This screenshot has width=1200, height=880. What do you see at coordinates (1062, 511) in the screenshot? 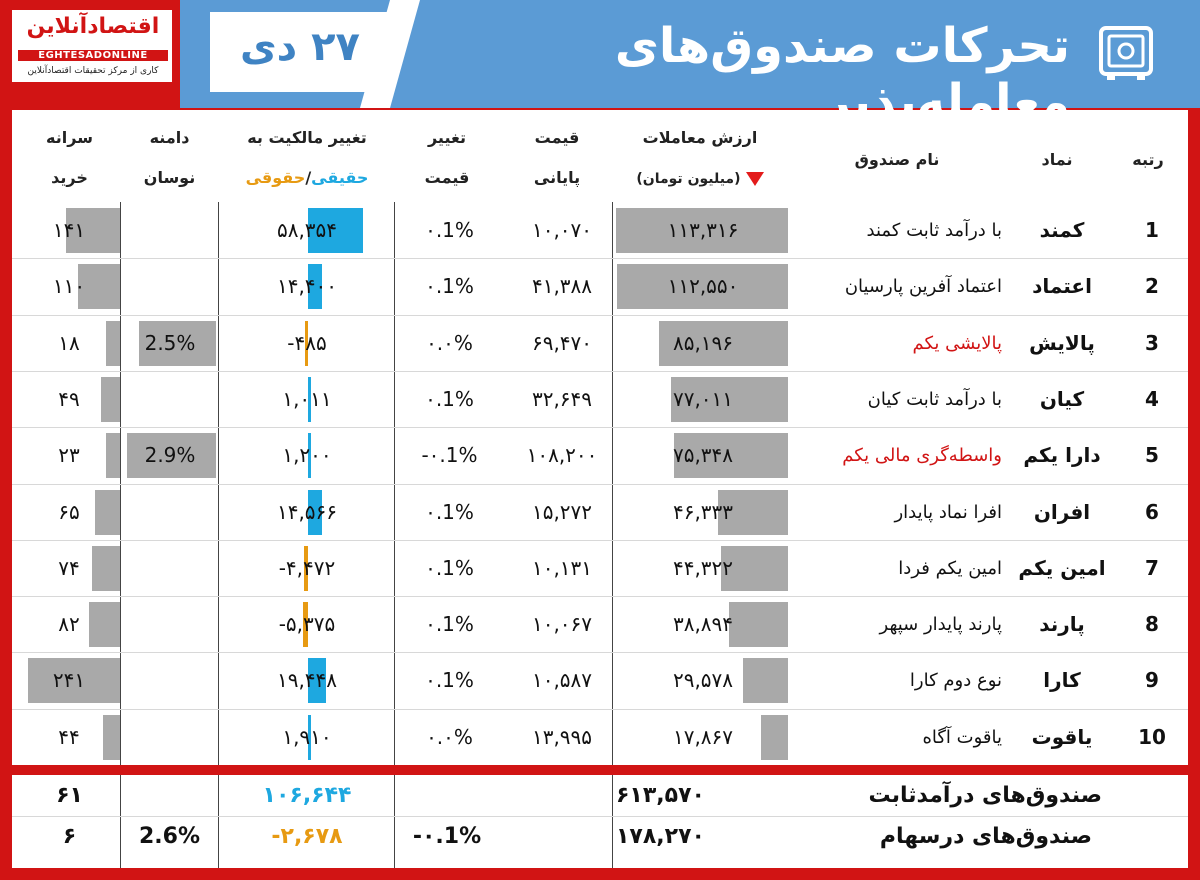
I see `symbol-cell: افران` at bounding box center [1062, 511].